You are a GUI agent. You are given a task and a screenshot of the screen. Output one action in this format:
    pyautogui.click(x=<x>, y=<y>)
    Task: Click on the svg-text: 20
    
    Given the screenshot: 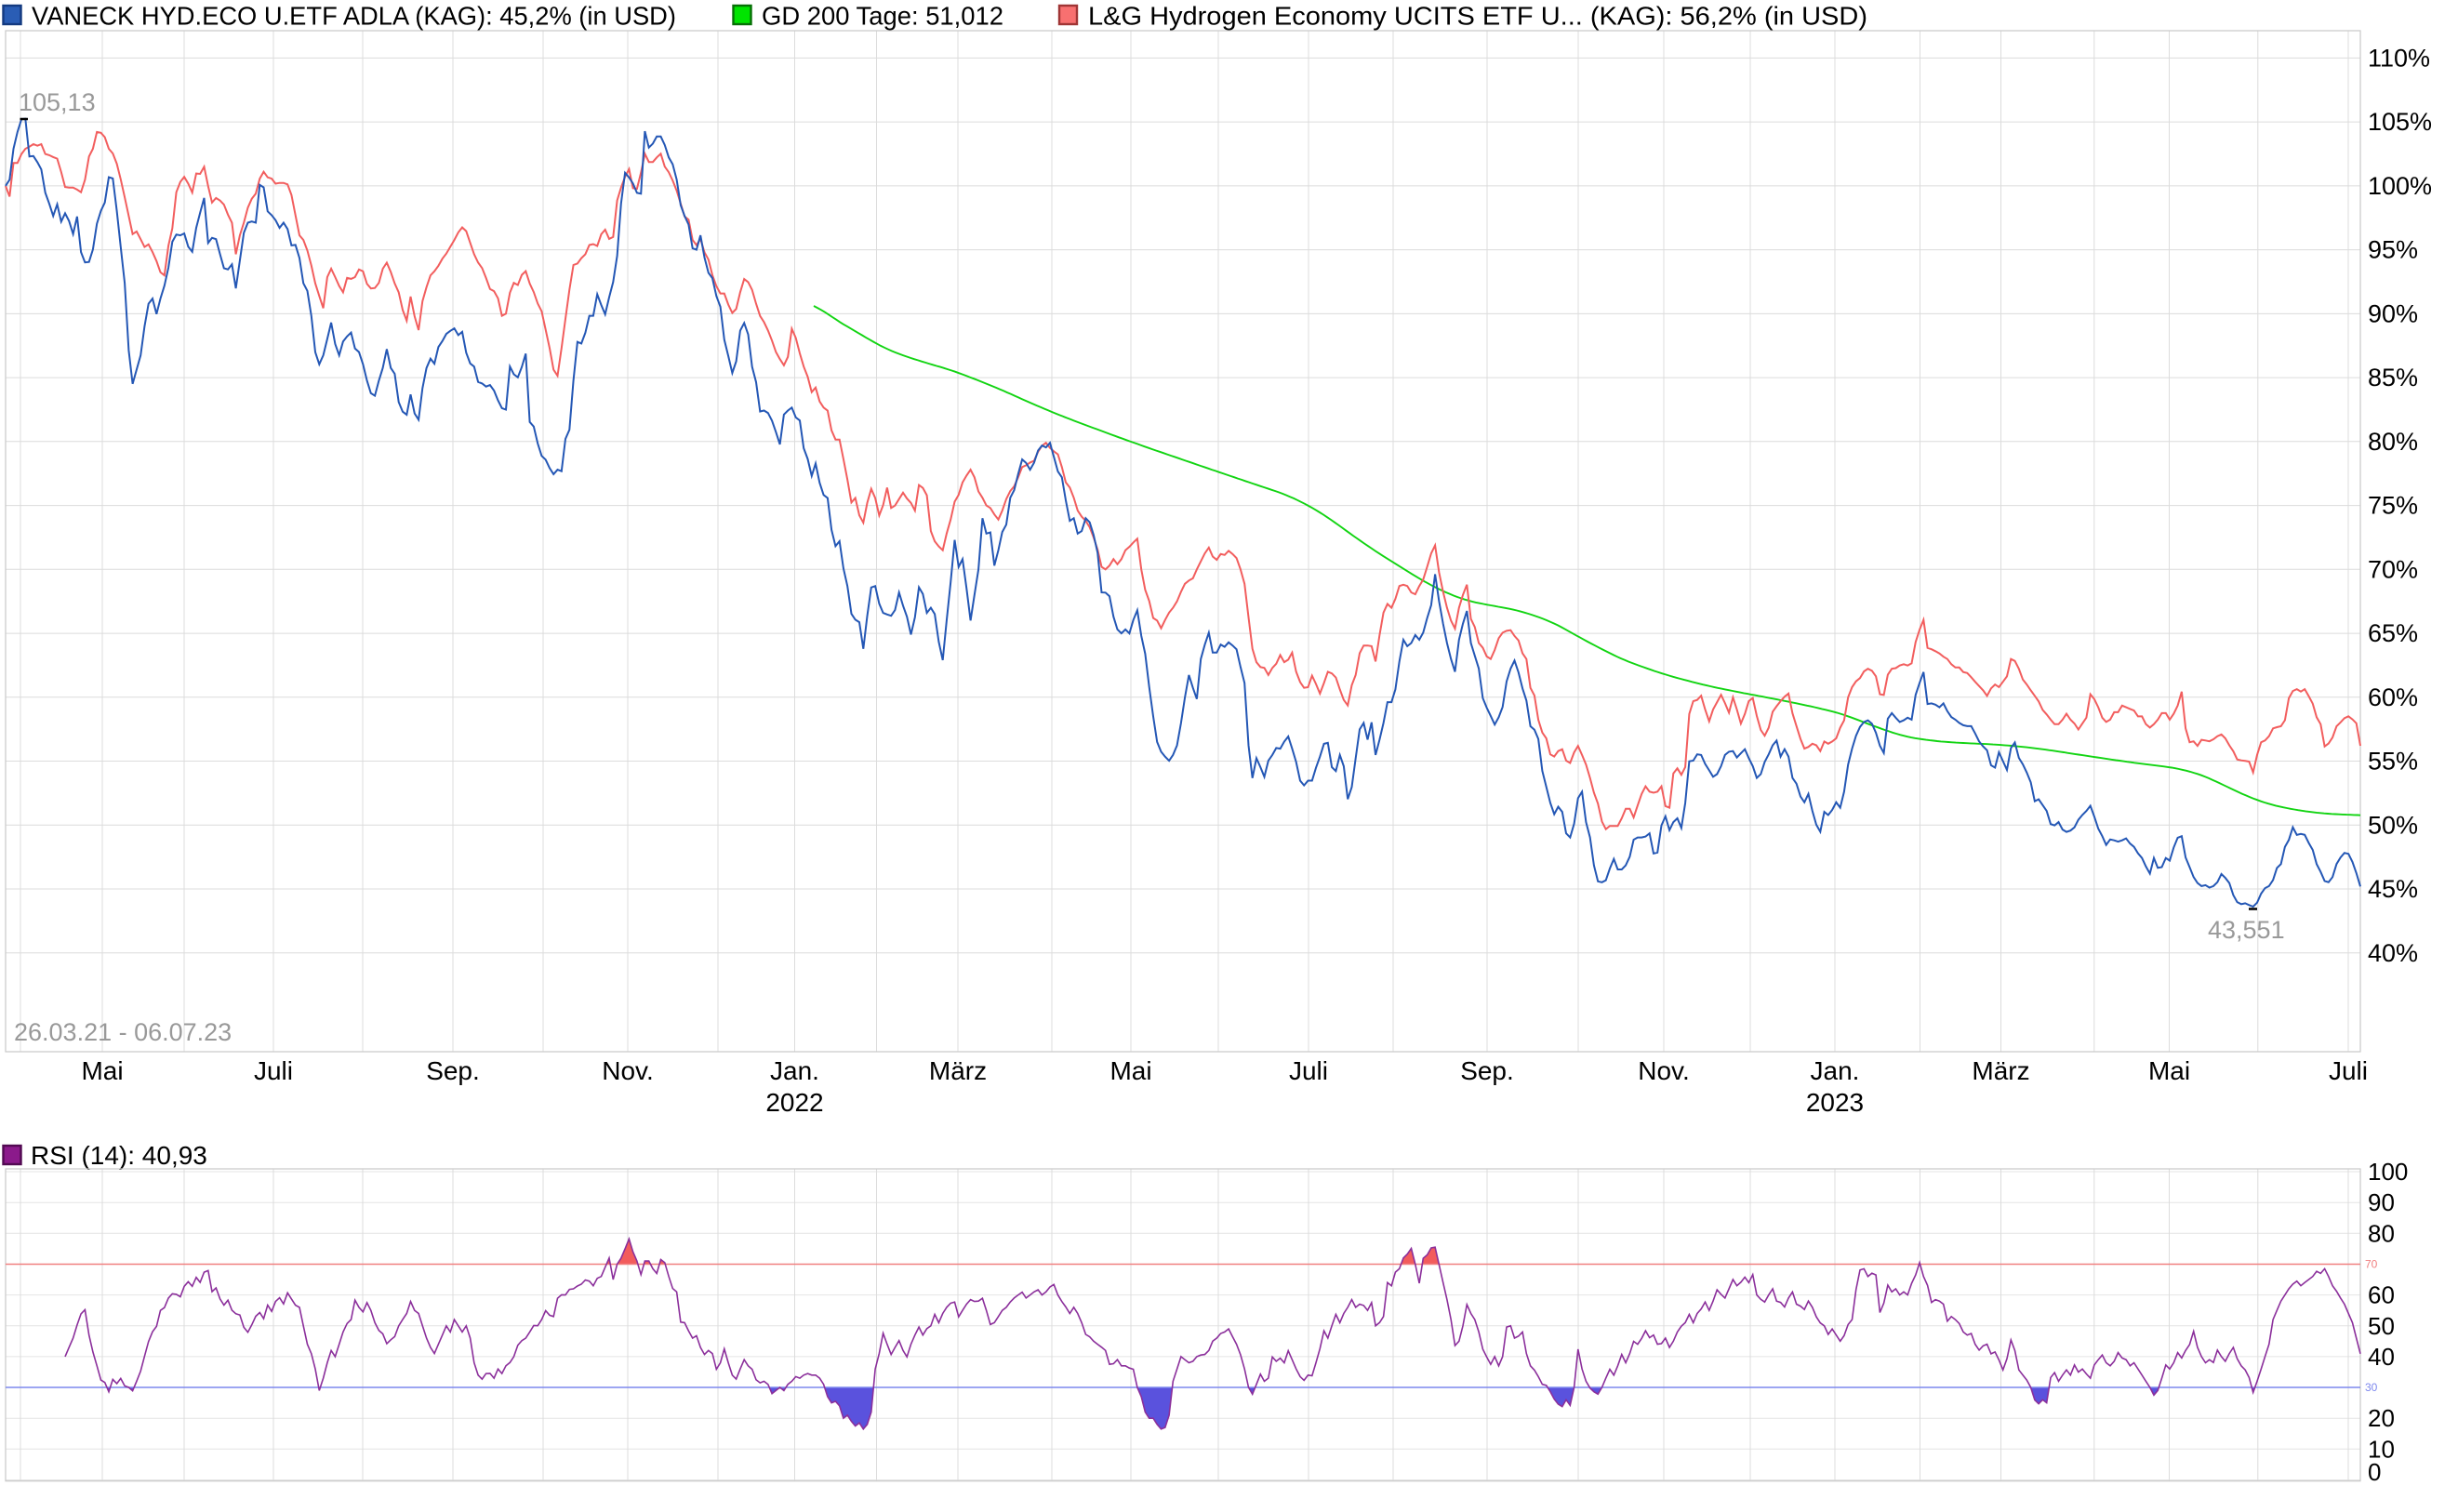 What is the action you would take?
    pyautogui.click(x=2381, y=1418)
    